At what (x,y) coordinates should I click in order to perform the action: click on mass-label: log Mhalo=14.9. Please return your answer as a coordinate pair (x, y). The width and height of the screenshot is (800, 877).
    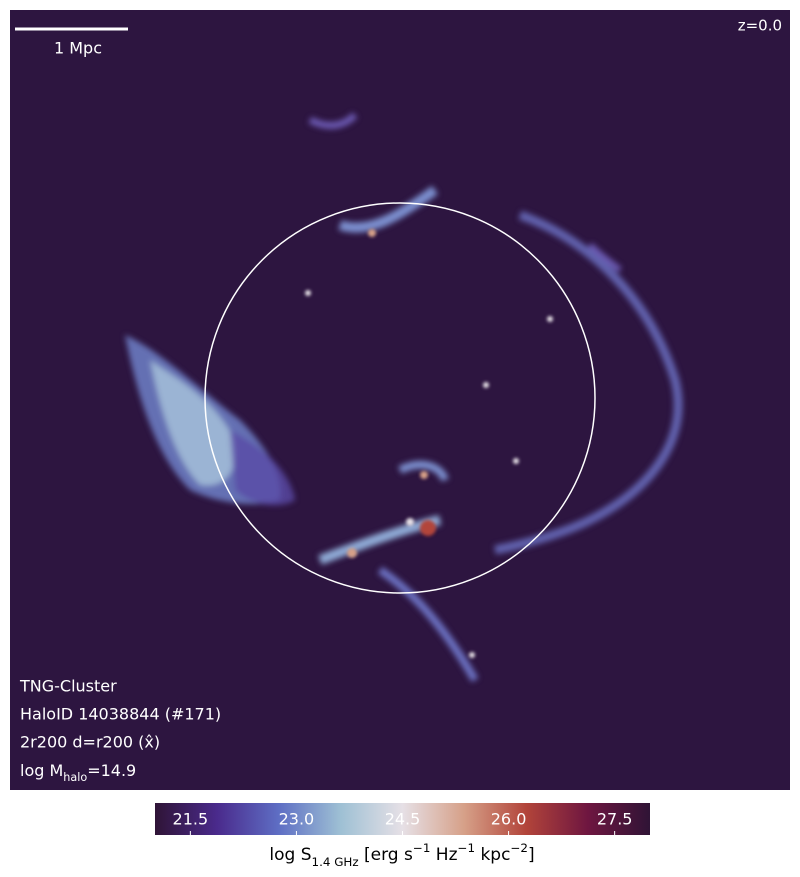
    Looking at the image, I should click on (78, 772).